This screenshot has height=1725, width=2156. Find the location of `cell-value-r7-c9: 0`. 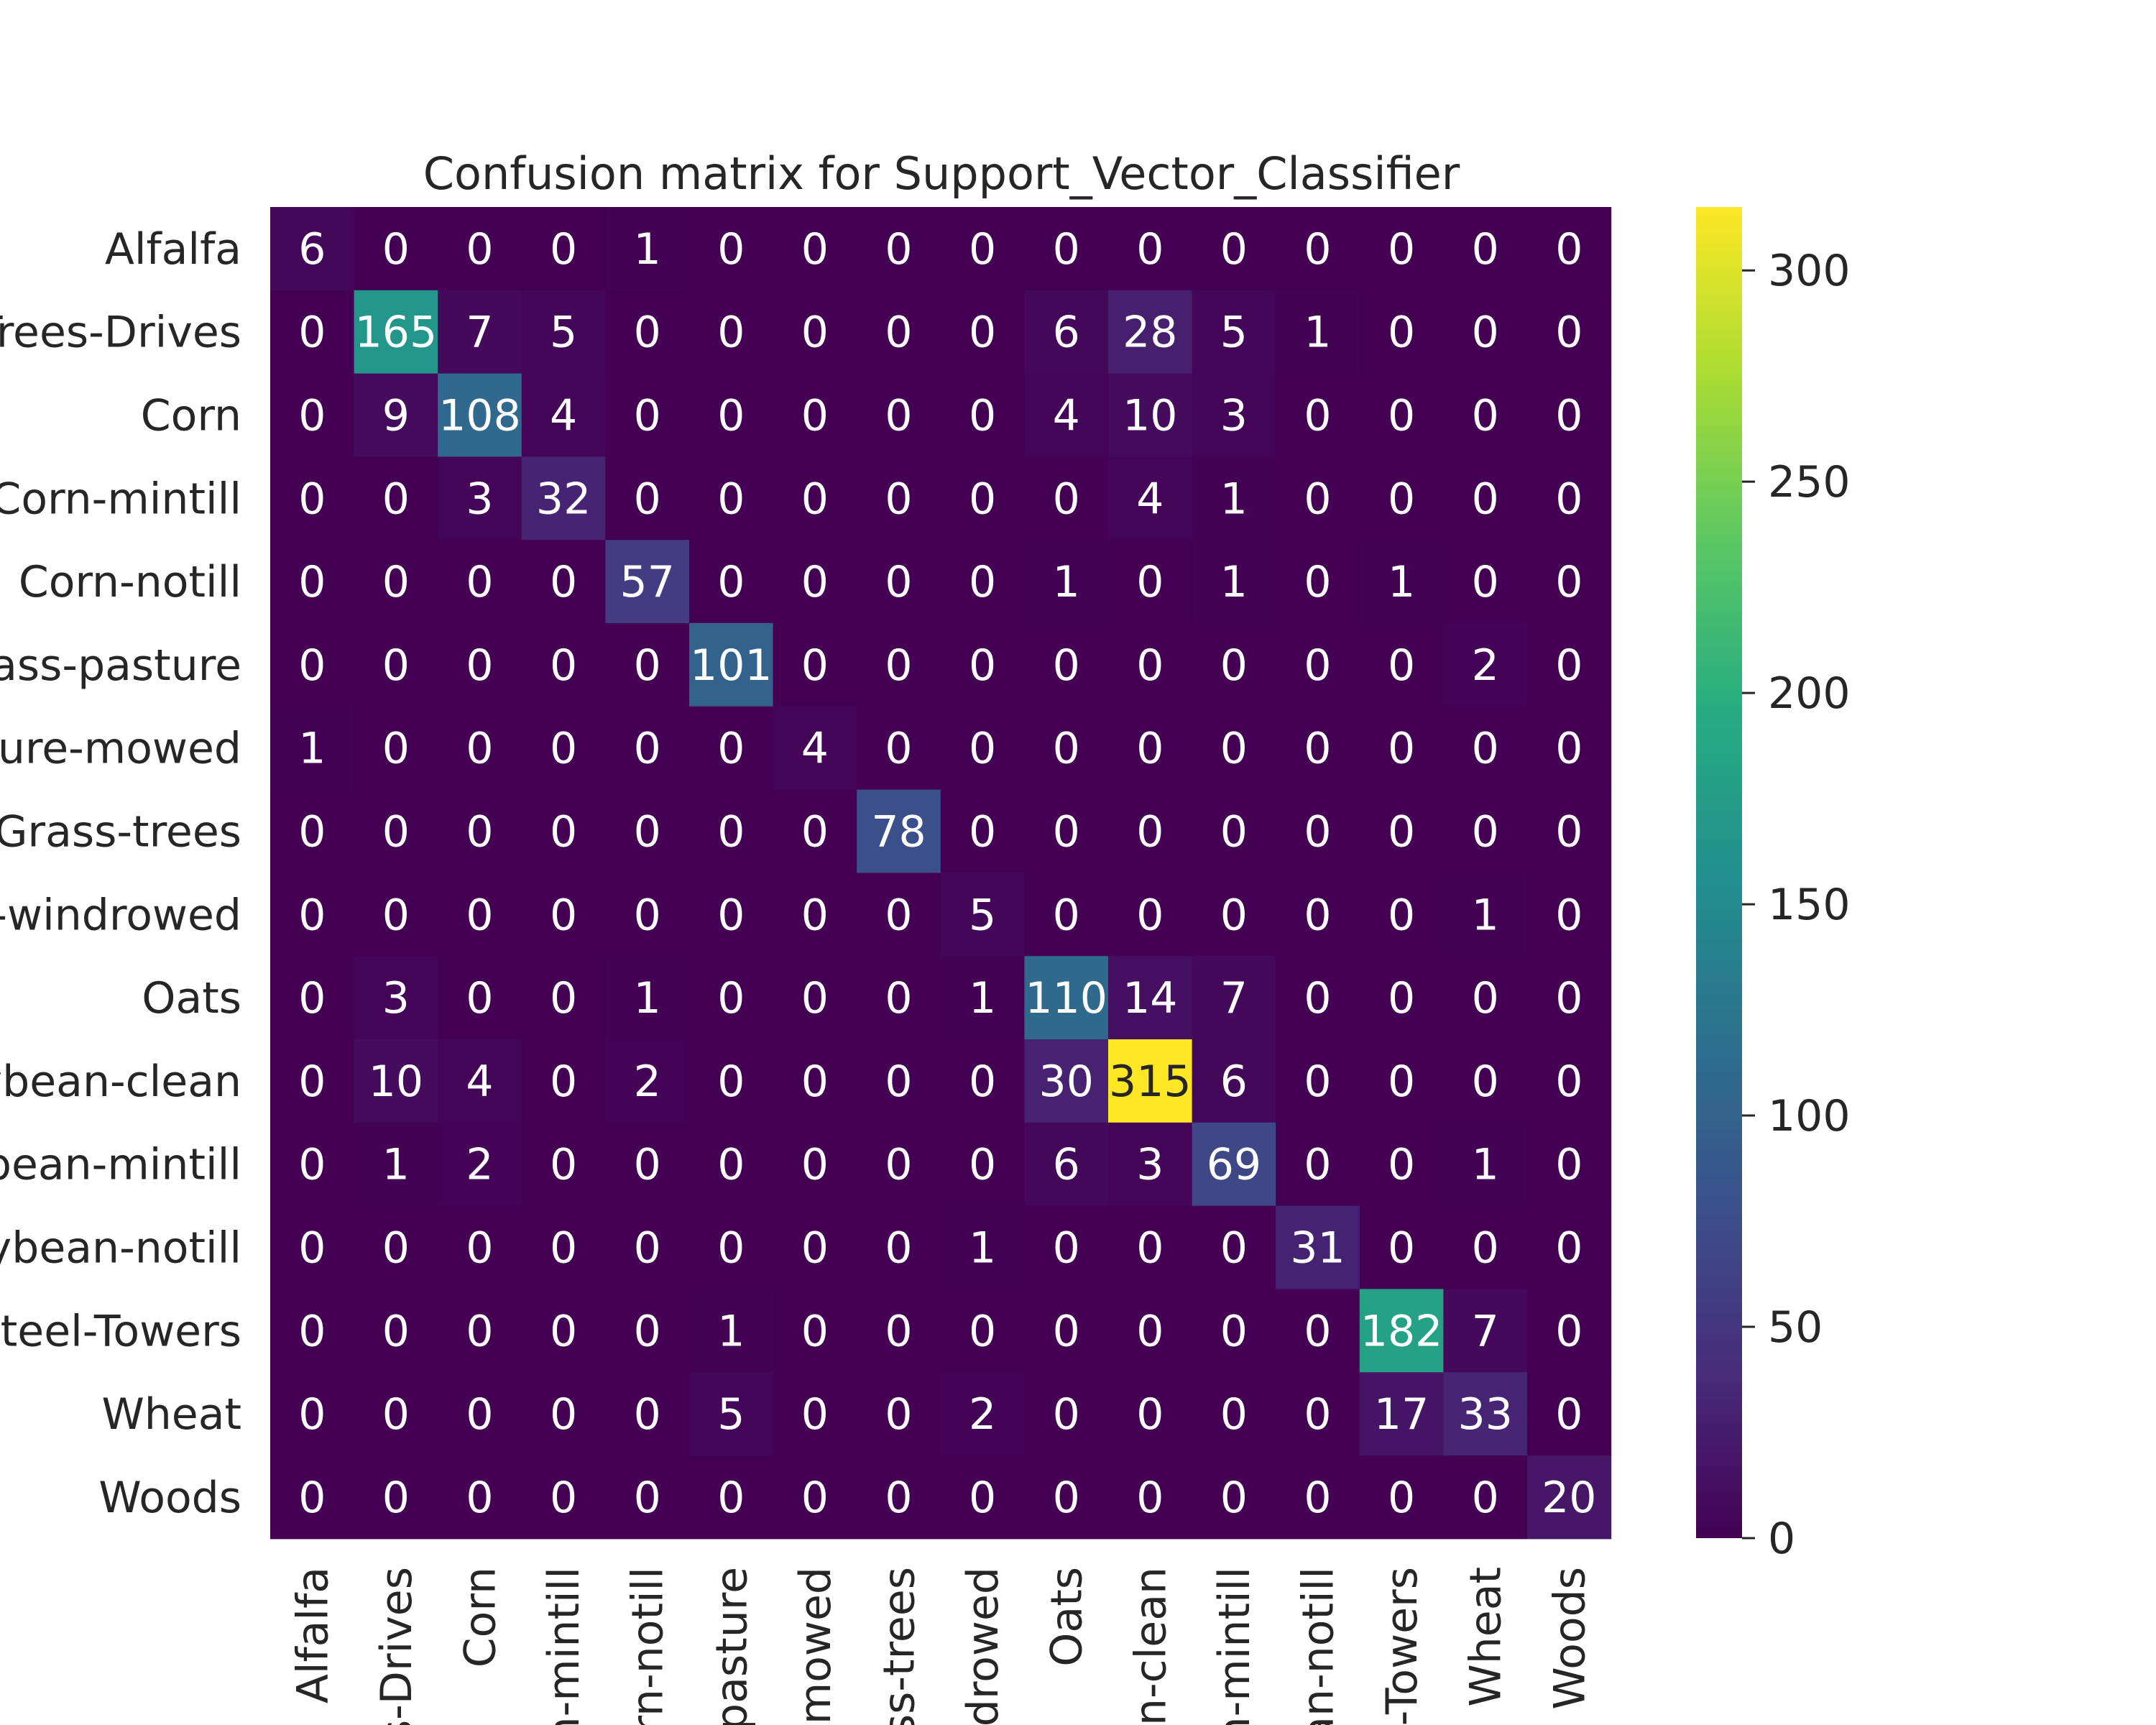

cell-value-r7-c9: 0 is located at coordinates (1066, 832).